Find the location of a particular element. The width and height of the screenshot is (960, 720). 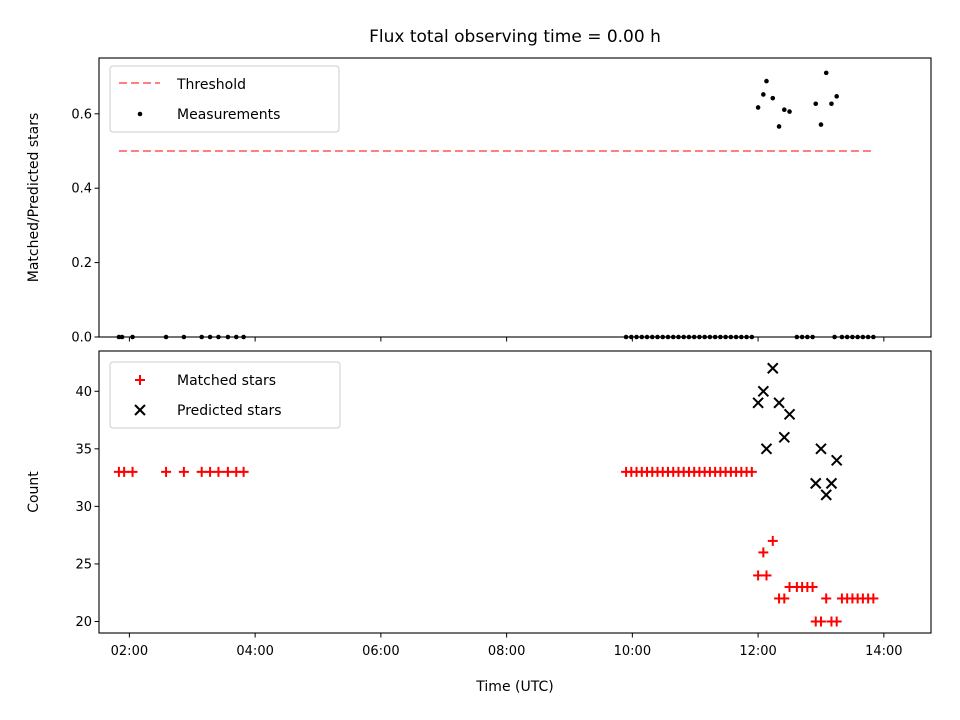

legend-measurement-marker is located at coordinates (140, 114).